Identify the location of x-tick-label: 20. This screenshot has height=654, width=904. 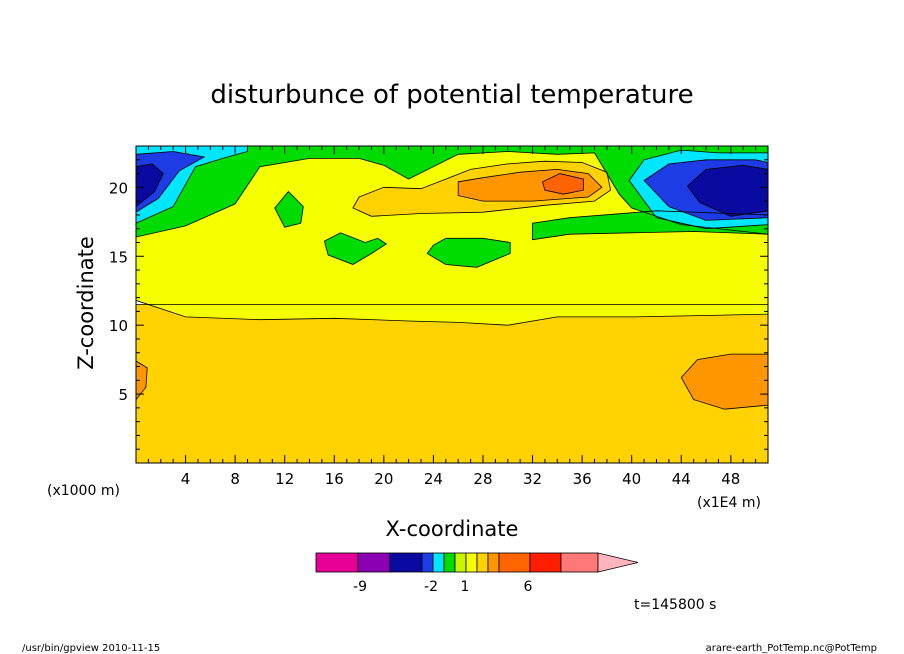
(383, 479).